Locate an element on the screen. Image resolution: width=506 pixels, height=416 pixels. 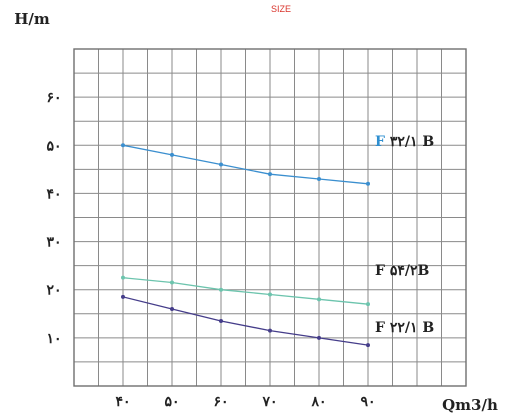
series-label-text: ۵۴/۲B is located at coordinates (407, 271).